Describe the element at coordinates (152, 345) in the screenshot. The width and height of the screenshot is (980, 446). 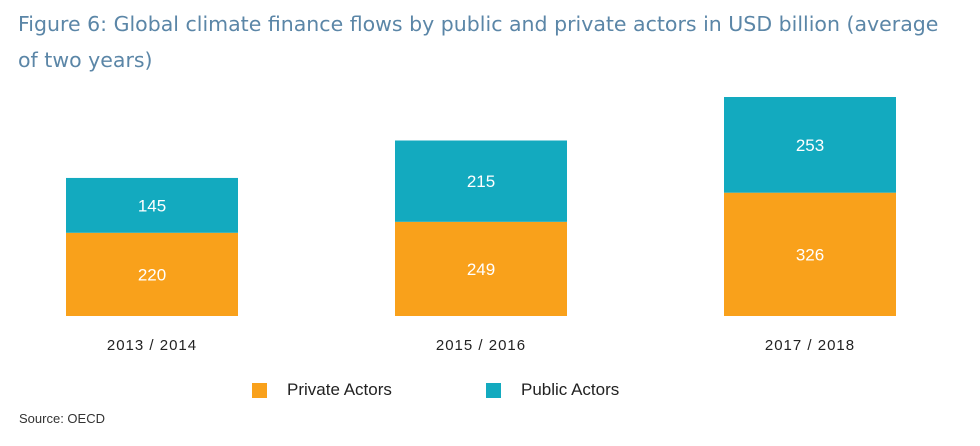
I see `category-label: 2013 / 2014` at that location.